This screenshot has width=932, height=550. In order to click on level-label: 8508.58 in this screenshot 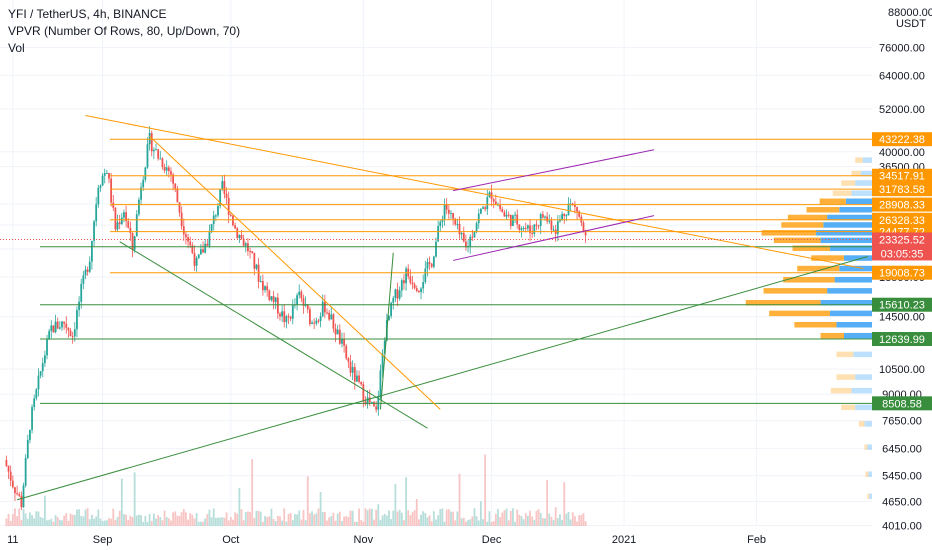, I will do `click(902, 404)`.